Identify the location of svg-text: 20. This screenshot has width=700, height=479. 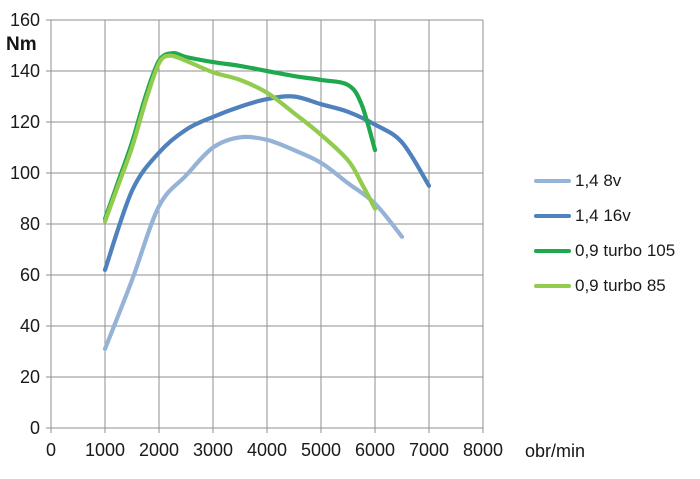
(30, 377).